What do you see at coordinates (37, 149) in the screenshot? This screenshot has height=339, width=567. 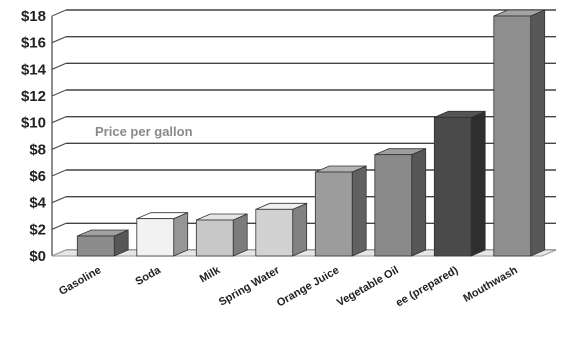 I see `y-tick-label: $8` at bounding box center [37, 149].